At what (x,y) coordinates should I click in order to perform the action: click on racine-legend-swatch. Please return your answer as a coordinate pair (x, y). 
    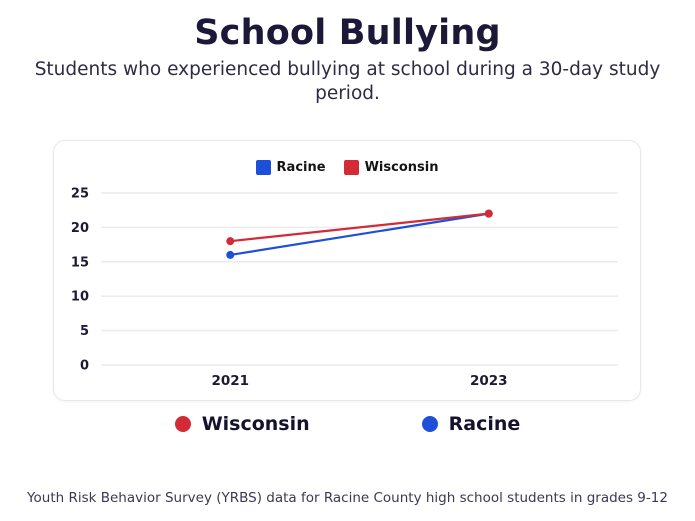
    Looking at the image, I should click on (263, 167).